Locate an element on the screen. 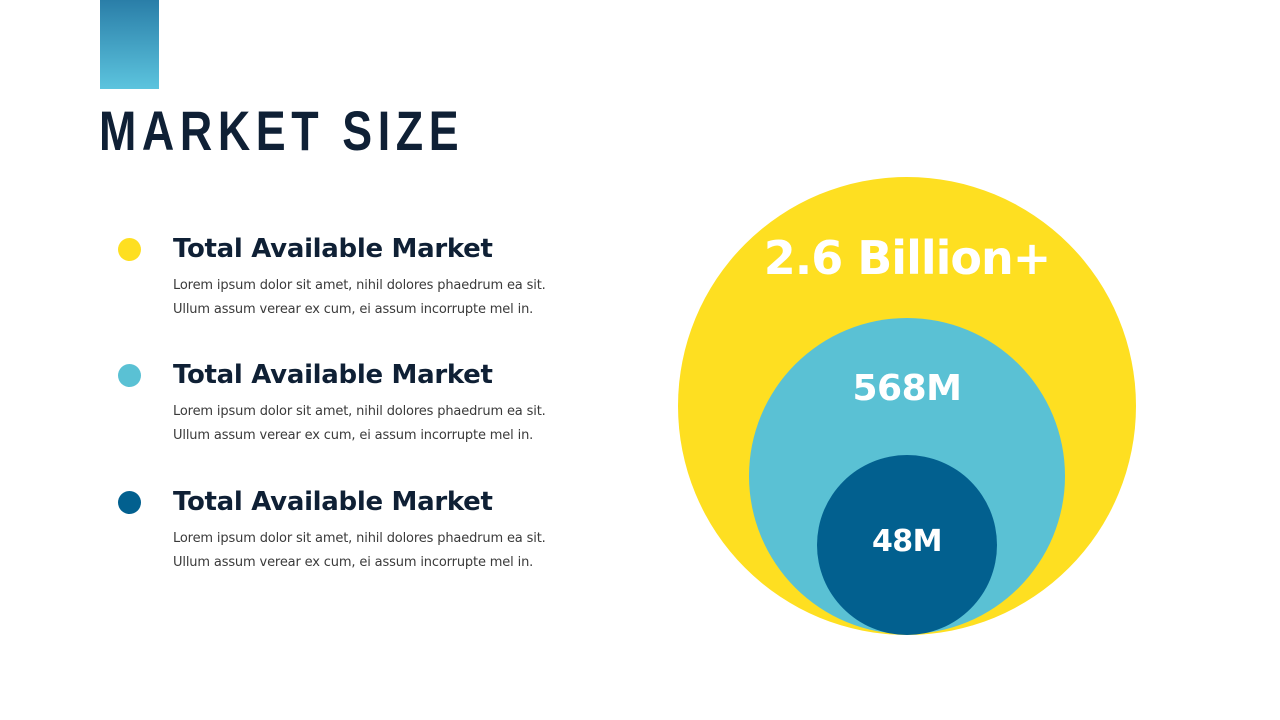  inner-circle-label: 48M is located at coordinates (907, 541).